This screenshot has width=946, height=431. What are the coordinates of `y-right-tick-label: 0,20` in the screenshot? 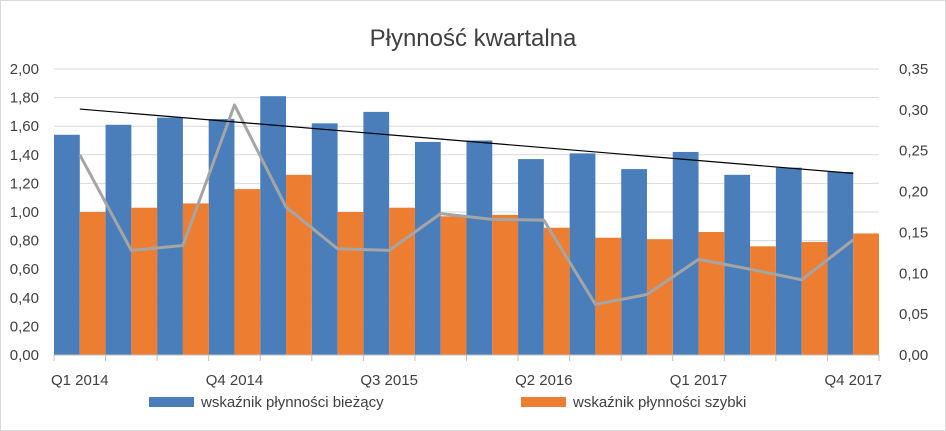 It's located at (913, 192).